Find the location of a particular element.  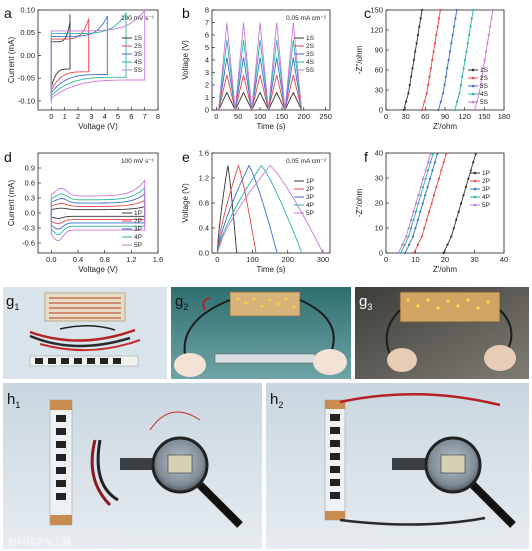

legend-entry: 3S is located at coordinates (138, 54).